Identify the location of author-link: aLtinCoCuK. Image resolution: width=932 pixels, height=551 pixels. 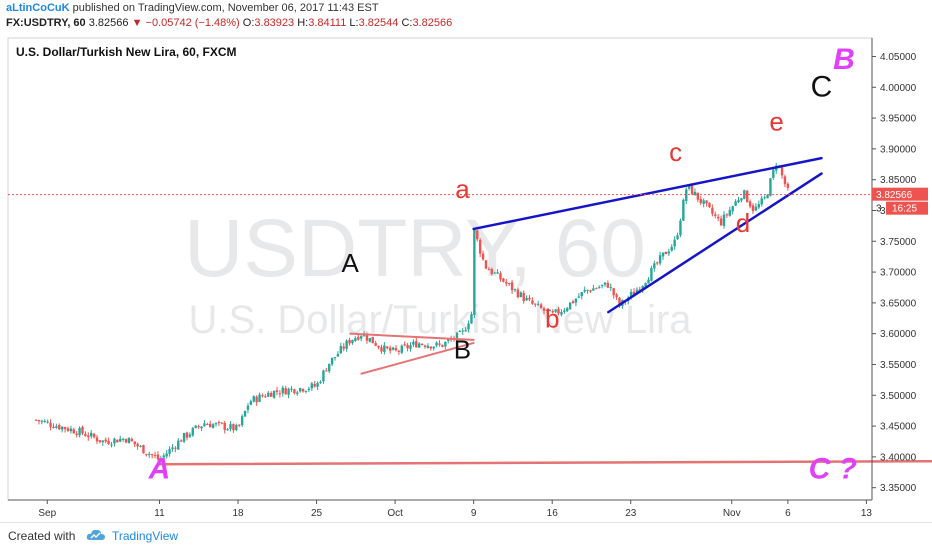
(38, 8).